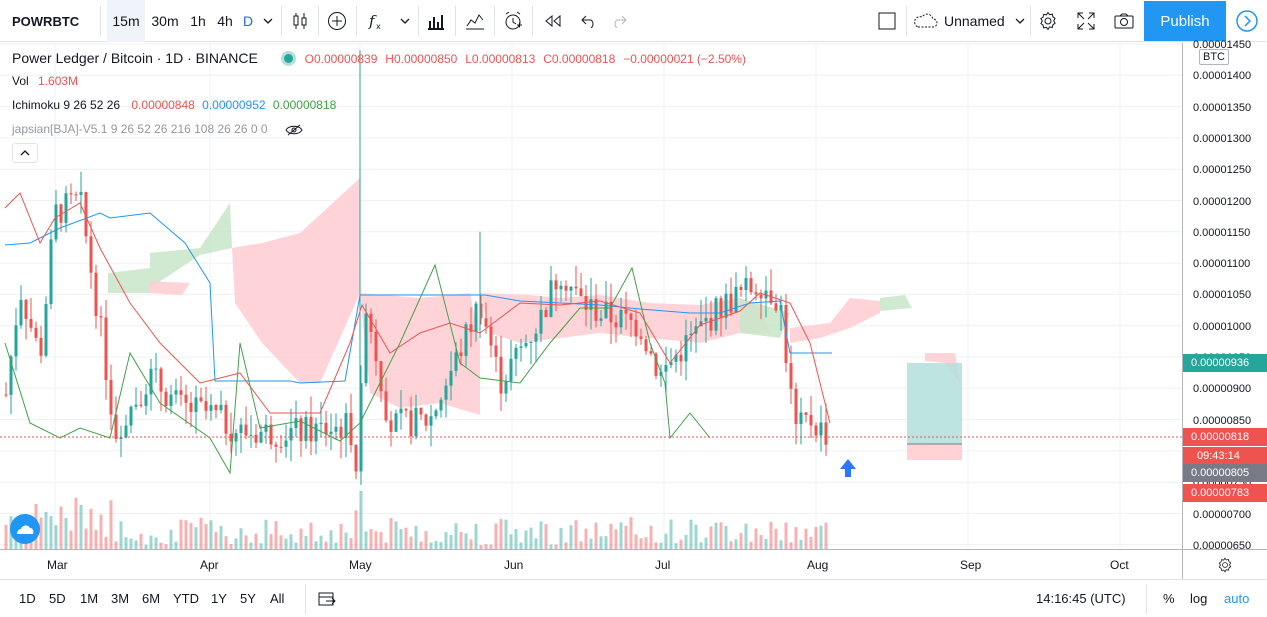 The width and height of the screenshot is (1267, 617). I want to click on hidden-eye-icon, so click(294, 130).